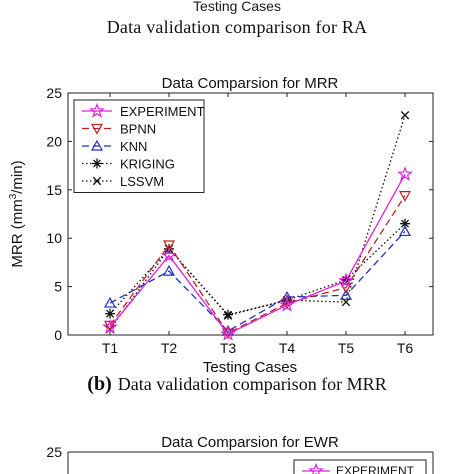  Describe the element at coordinates (54, 452) in the screenshot. I see `ewr-ytick-label: 25` at that location.